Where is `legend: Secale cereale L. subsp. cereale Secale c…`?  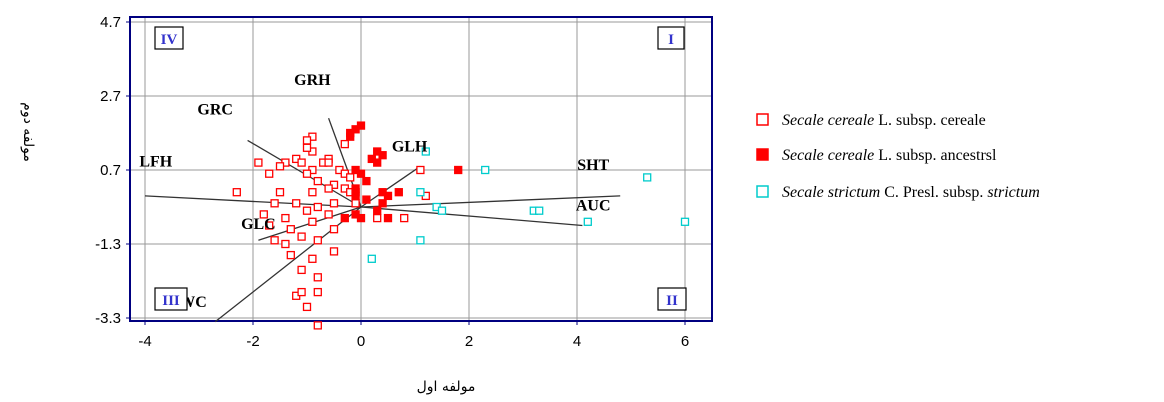
legend: Secale cereale L. subsp. cereale Secale c… is located at coordinates (898, 156).